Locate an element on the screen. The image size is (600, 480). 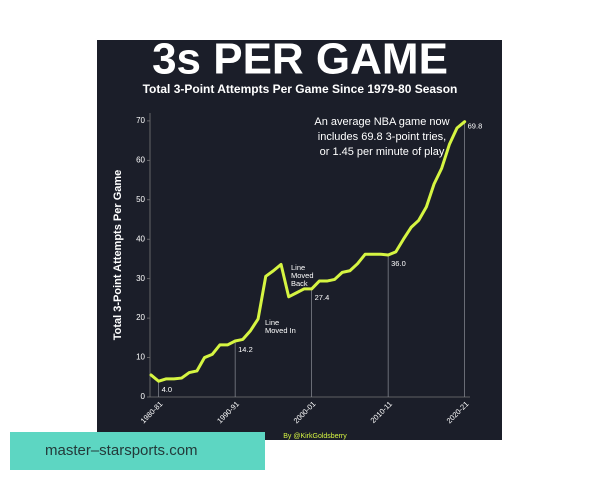
y-tick-label: 60 is located at coordinates (140, 159).